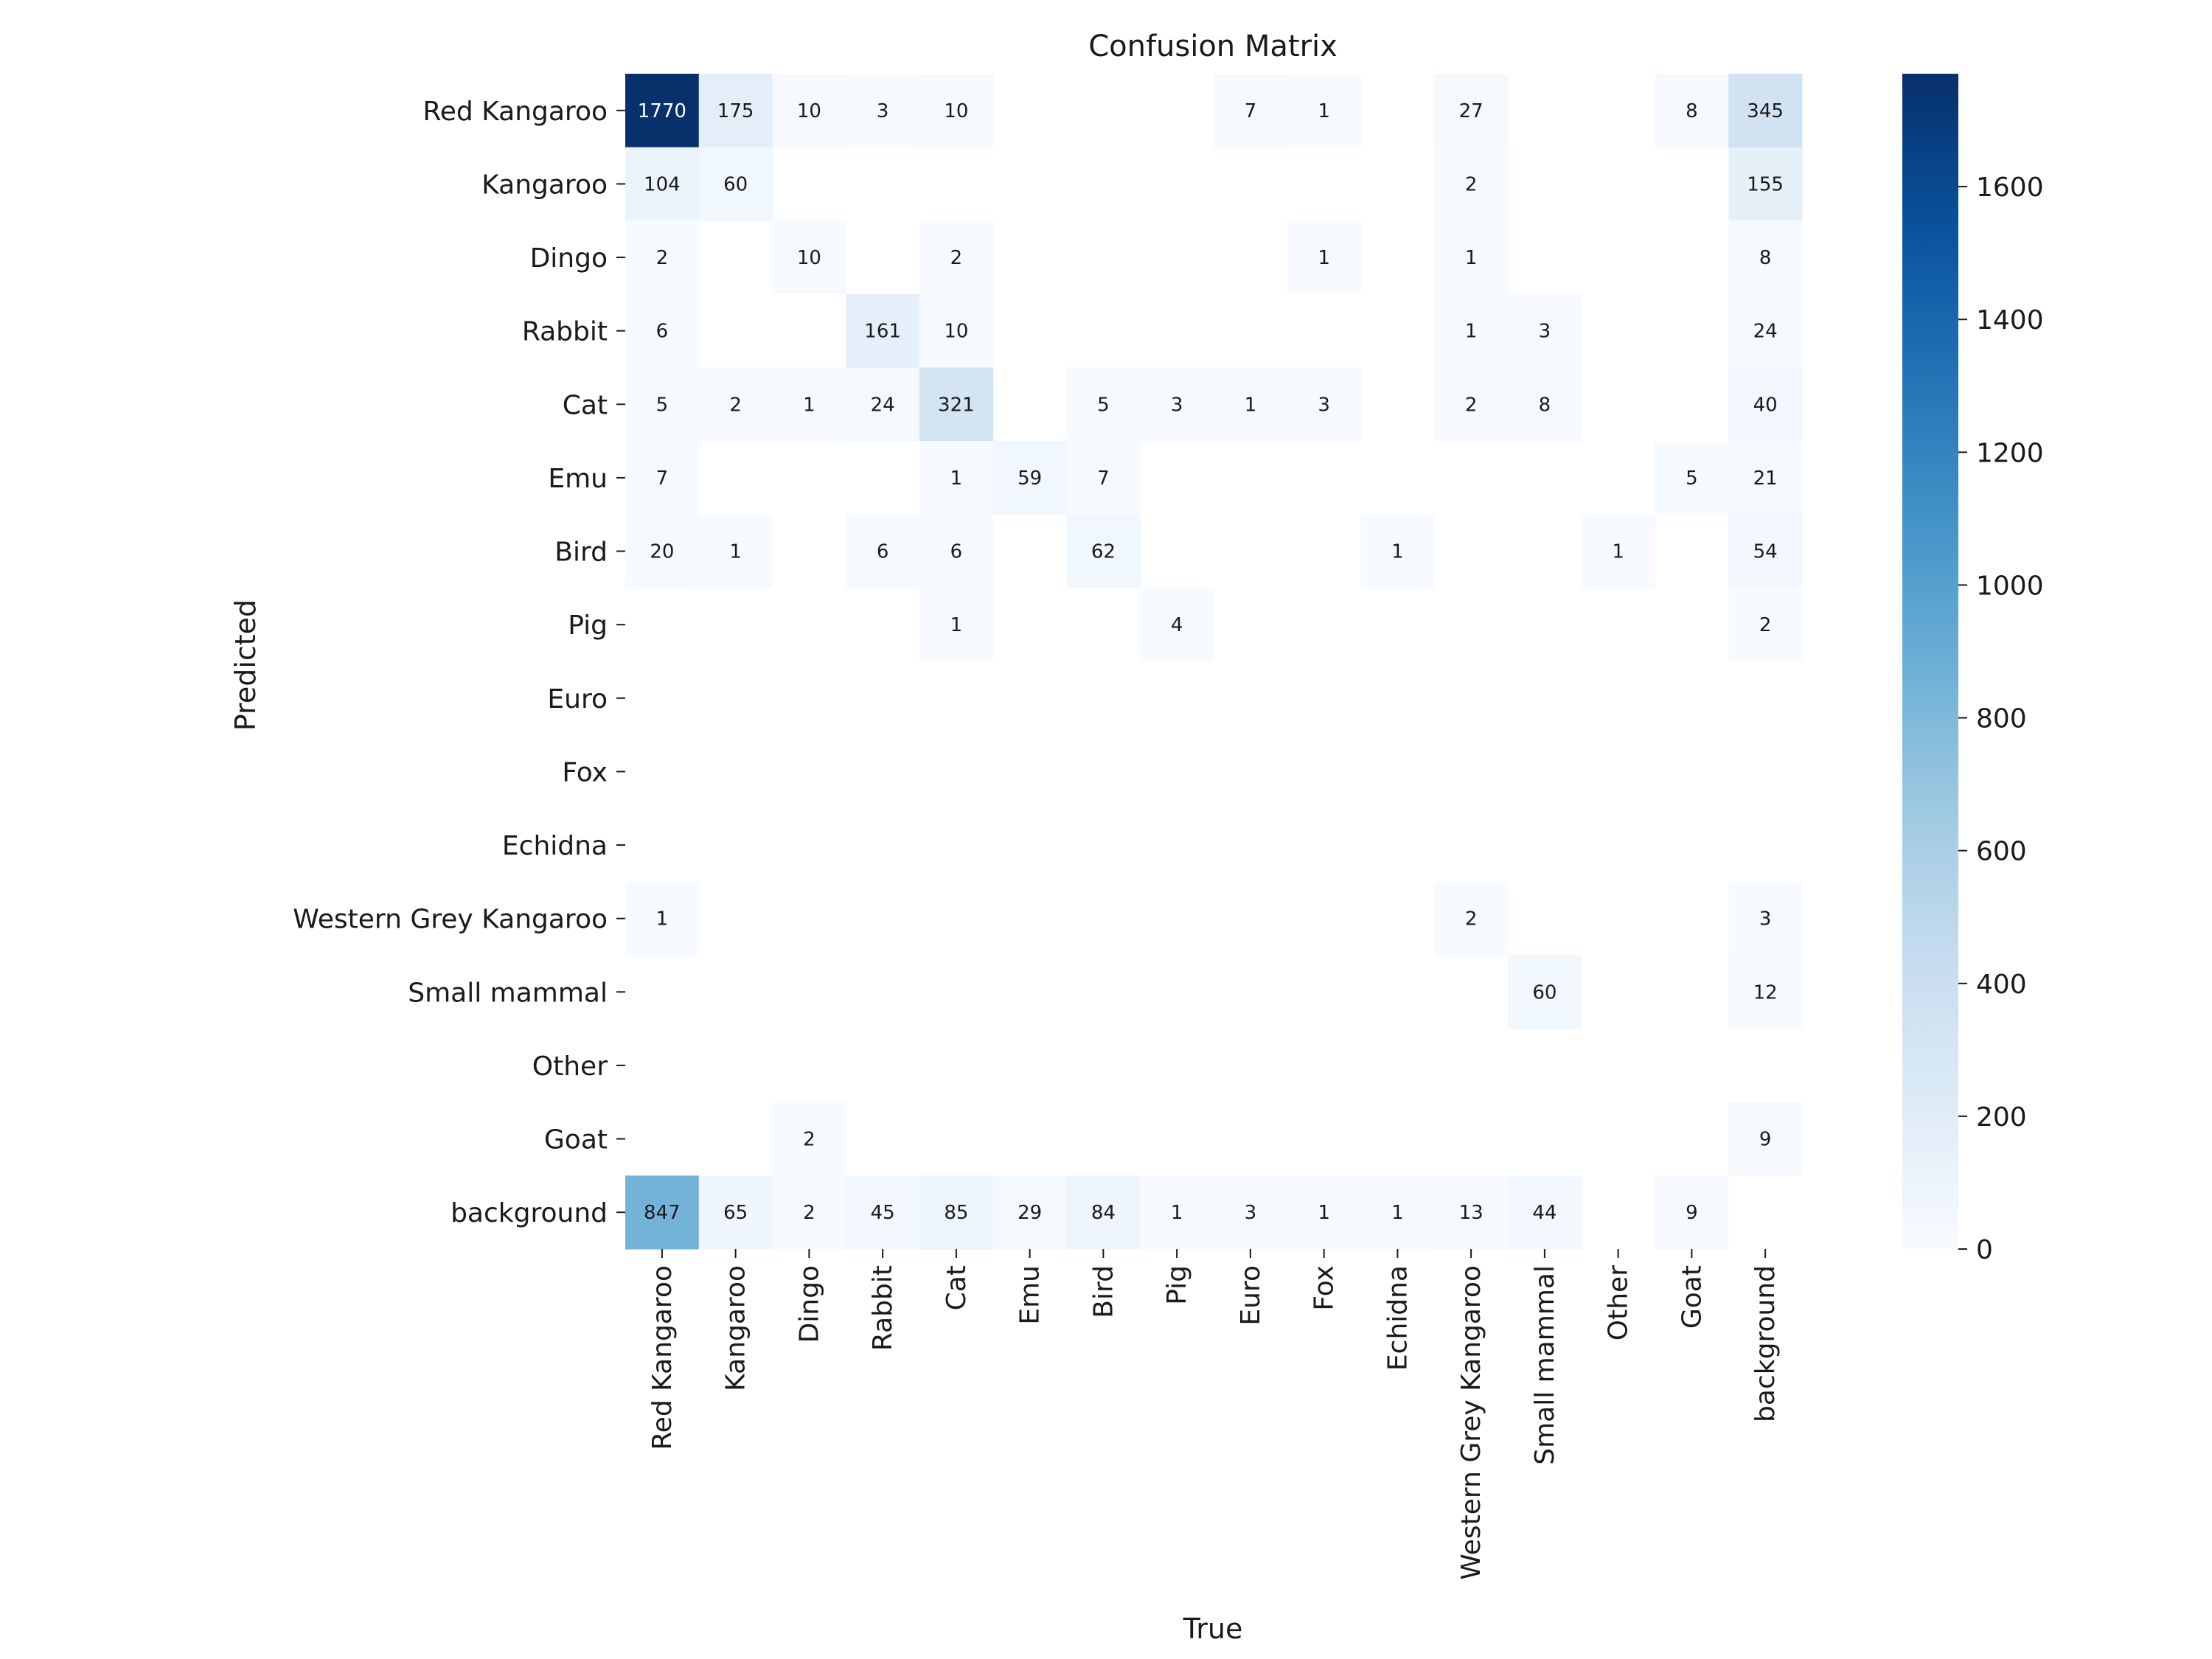 This screenshot has height=1659, width=2212. I want to click on cell-value-label: 59, so click(1030, 478).